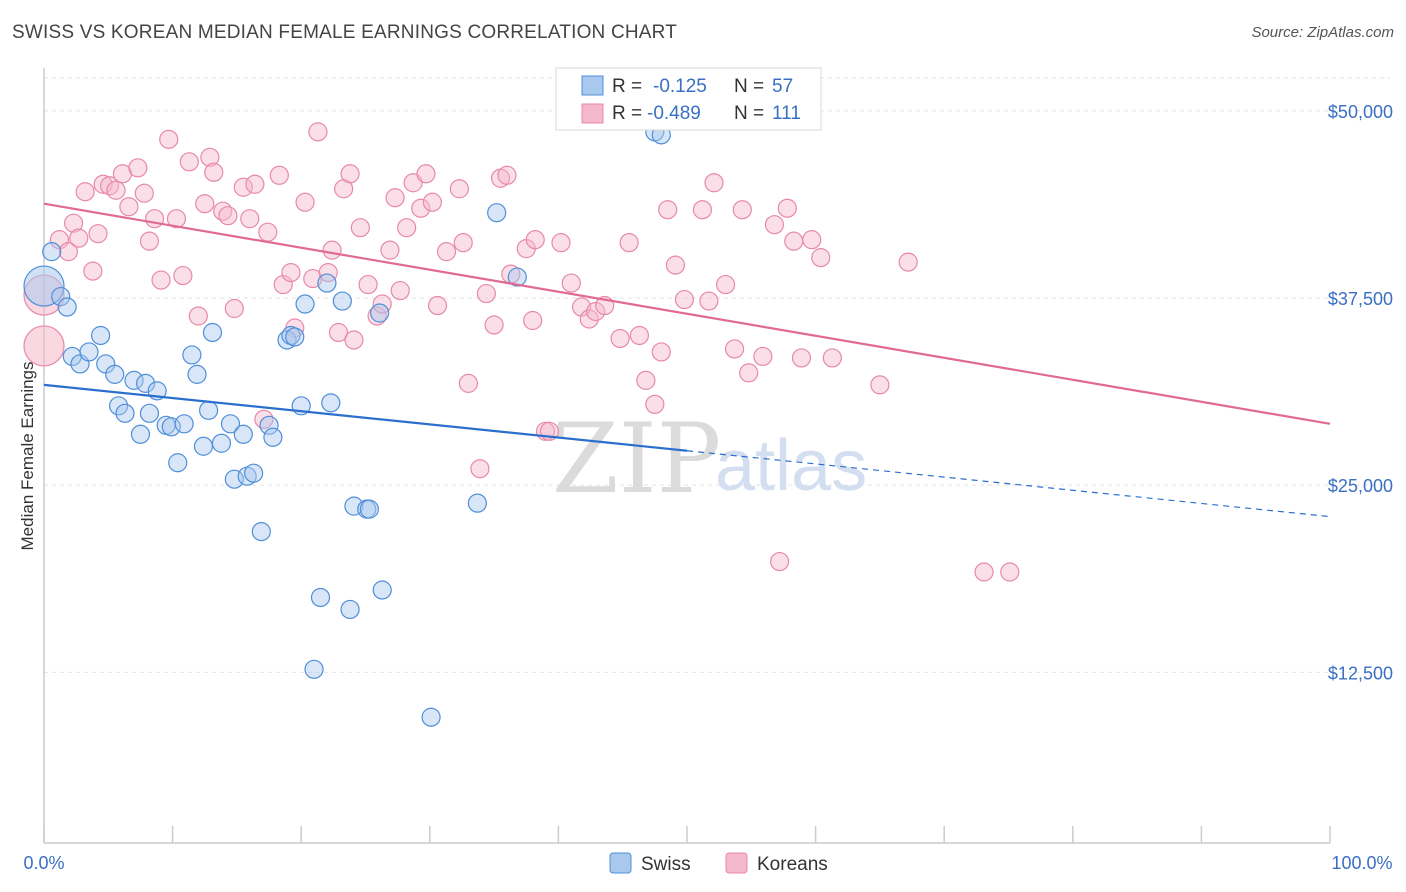 The image size is (1406, 892). I want to click on series-legend: Swiss Koreans, so click(718, 863).